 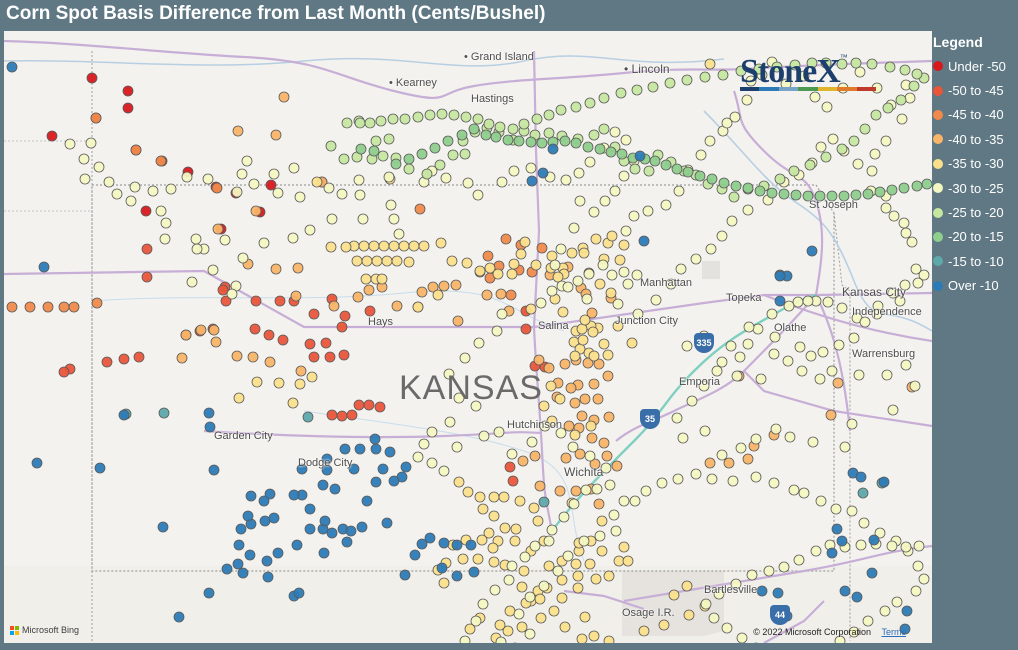 I want to click on legend-item: Over -10, so click(x=975, y=286).